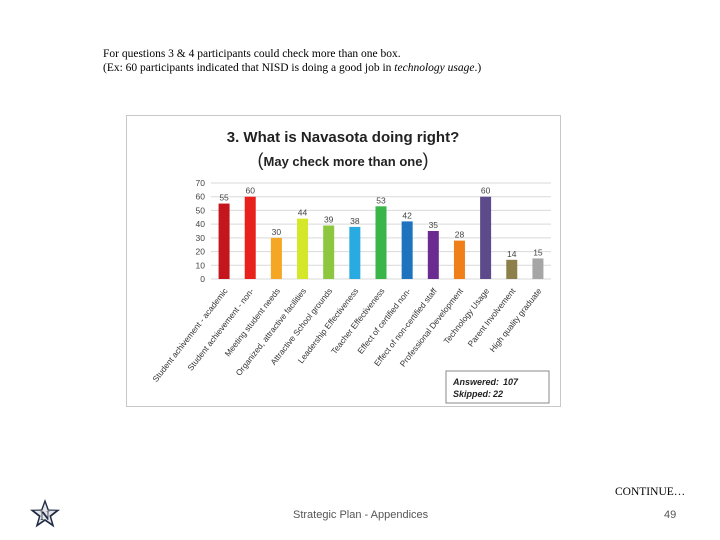 The image size is (720, 540). What do you see at coordinates (434, 68) in the screenshot?
I see `intro-line-2-emphasis: technology usage` at bounding box center [434, 68].